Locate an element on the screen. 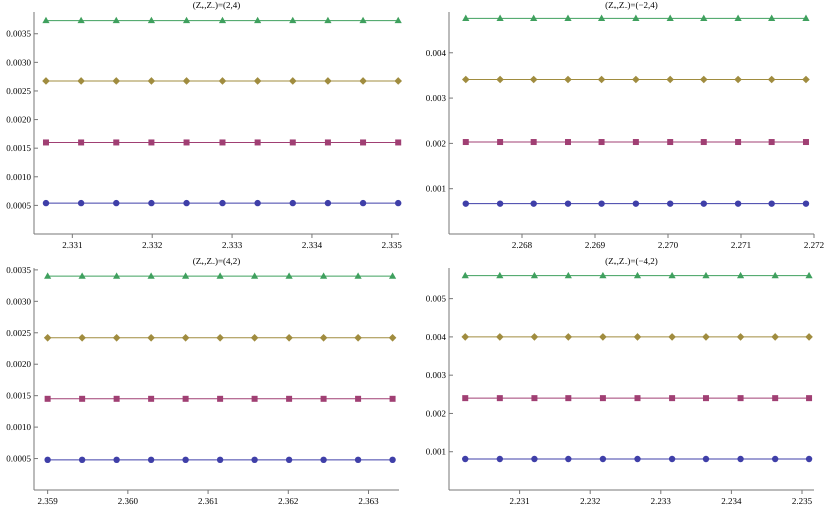 Image resolution: width=830 pixels, height=513 pixels. y-tick-label: 0.001 is located at coordinates (436, 451).